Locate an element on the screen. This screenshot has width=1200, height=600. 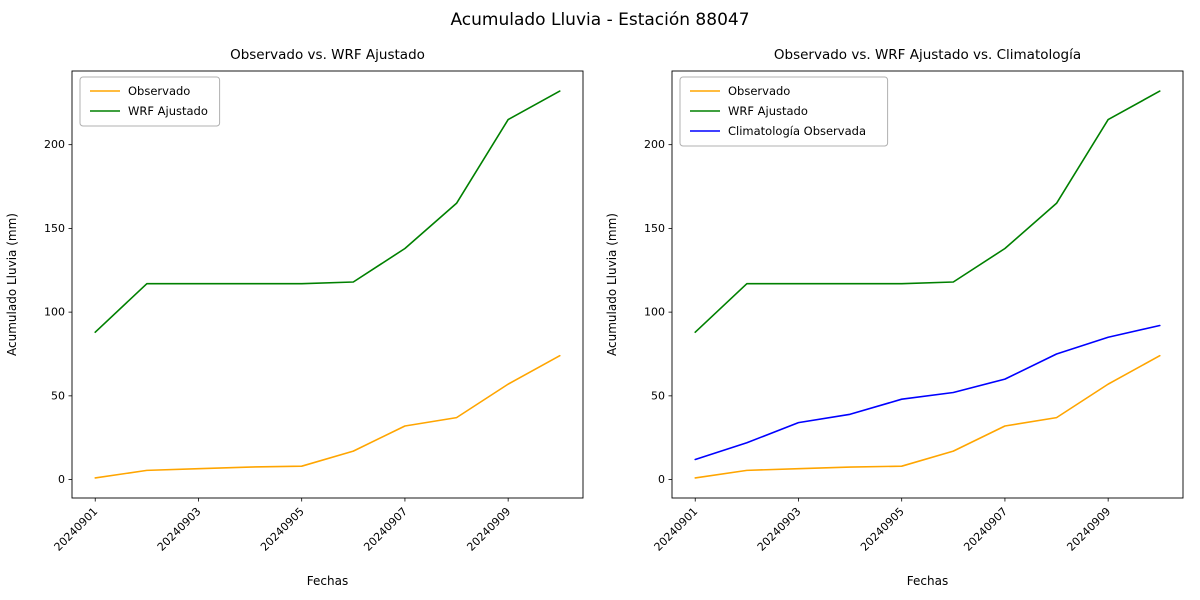
figure-title: Acumulado Lluvia - Estación 88047 is located at coordinates (600, 20).